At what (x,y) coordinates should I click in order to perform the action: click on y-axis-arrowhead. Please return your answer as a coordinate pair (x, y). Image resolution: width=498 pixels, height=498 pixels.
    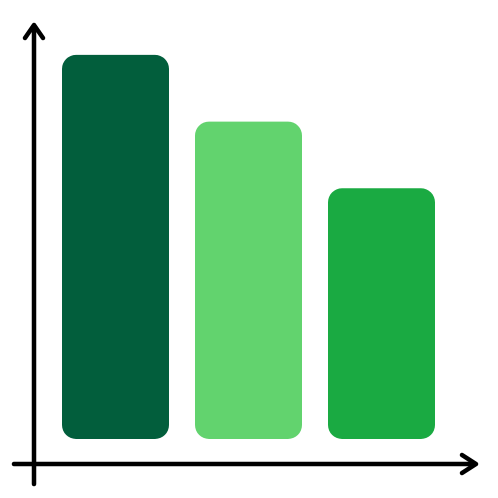
    Looking at the image, I should click on (34, 31).